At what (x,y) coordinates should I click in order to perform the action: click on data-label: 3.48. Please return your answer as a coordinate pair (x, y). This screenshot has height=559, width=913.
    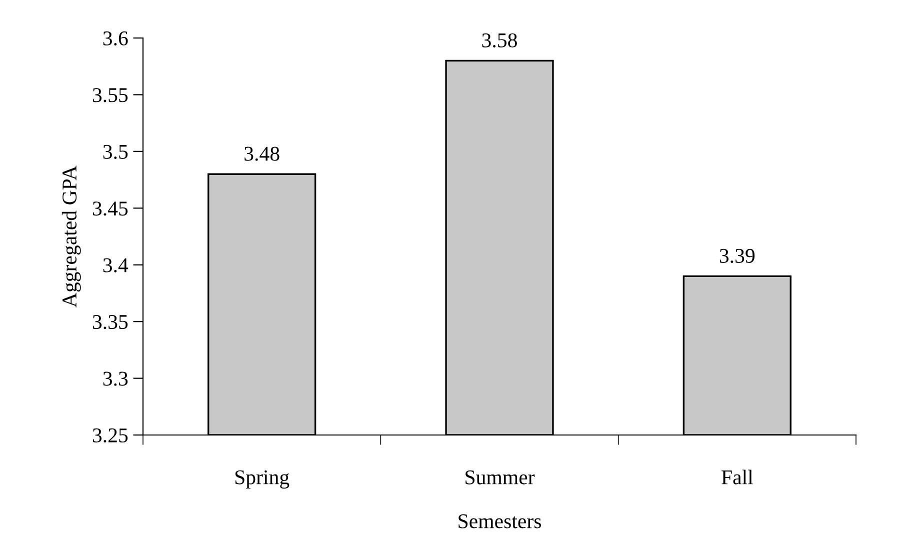
    Looking at the image, I should click on (262, 153).